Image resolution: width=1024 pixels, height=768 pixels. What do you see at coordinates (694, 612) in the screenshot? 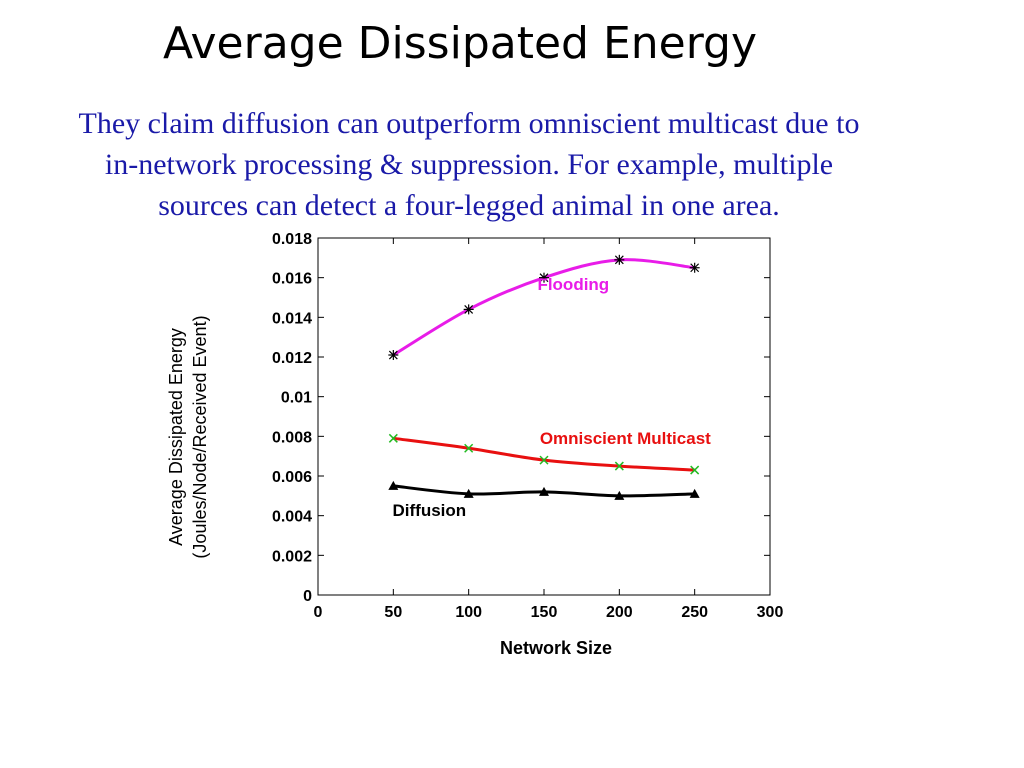
I see `x-tick-label: 250` at bounding box center [694, 612].